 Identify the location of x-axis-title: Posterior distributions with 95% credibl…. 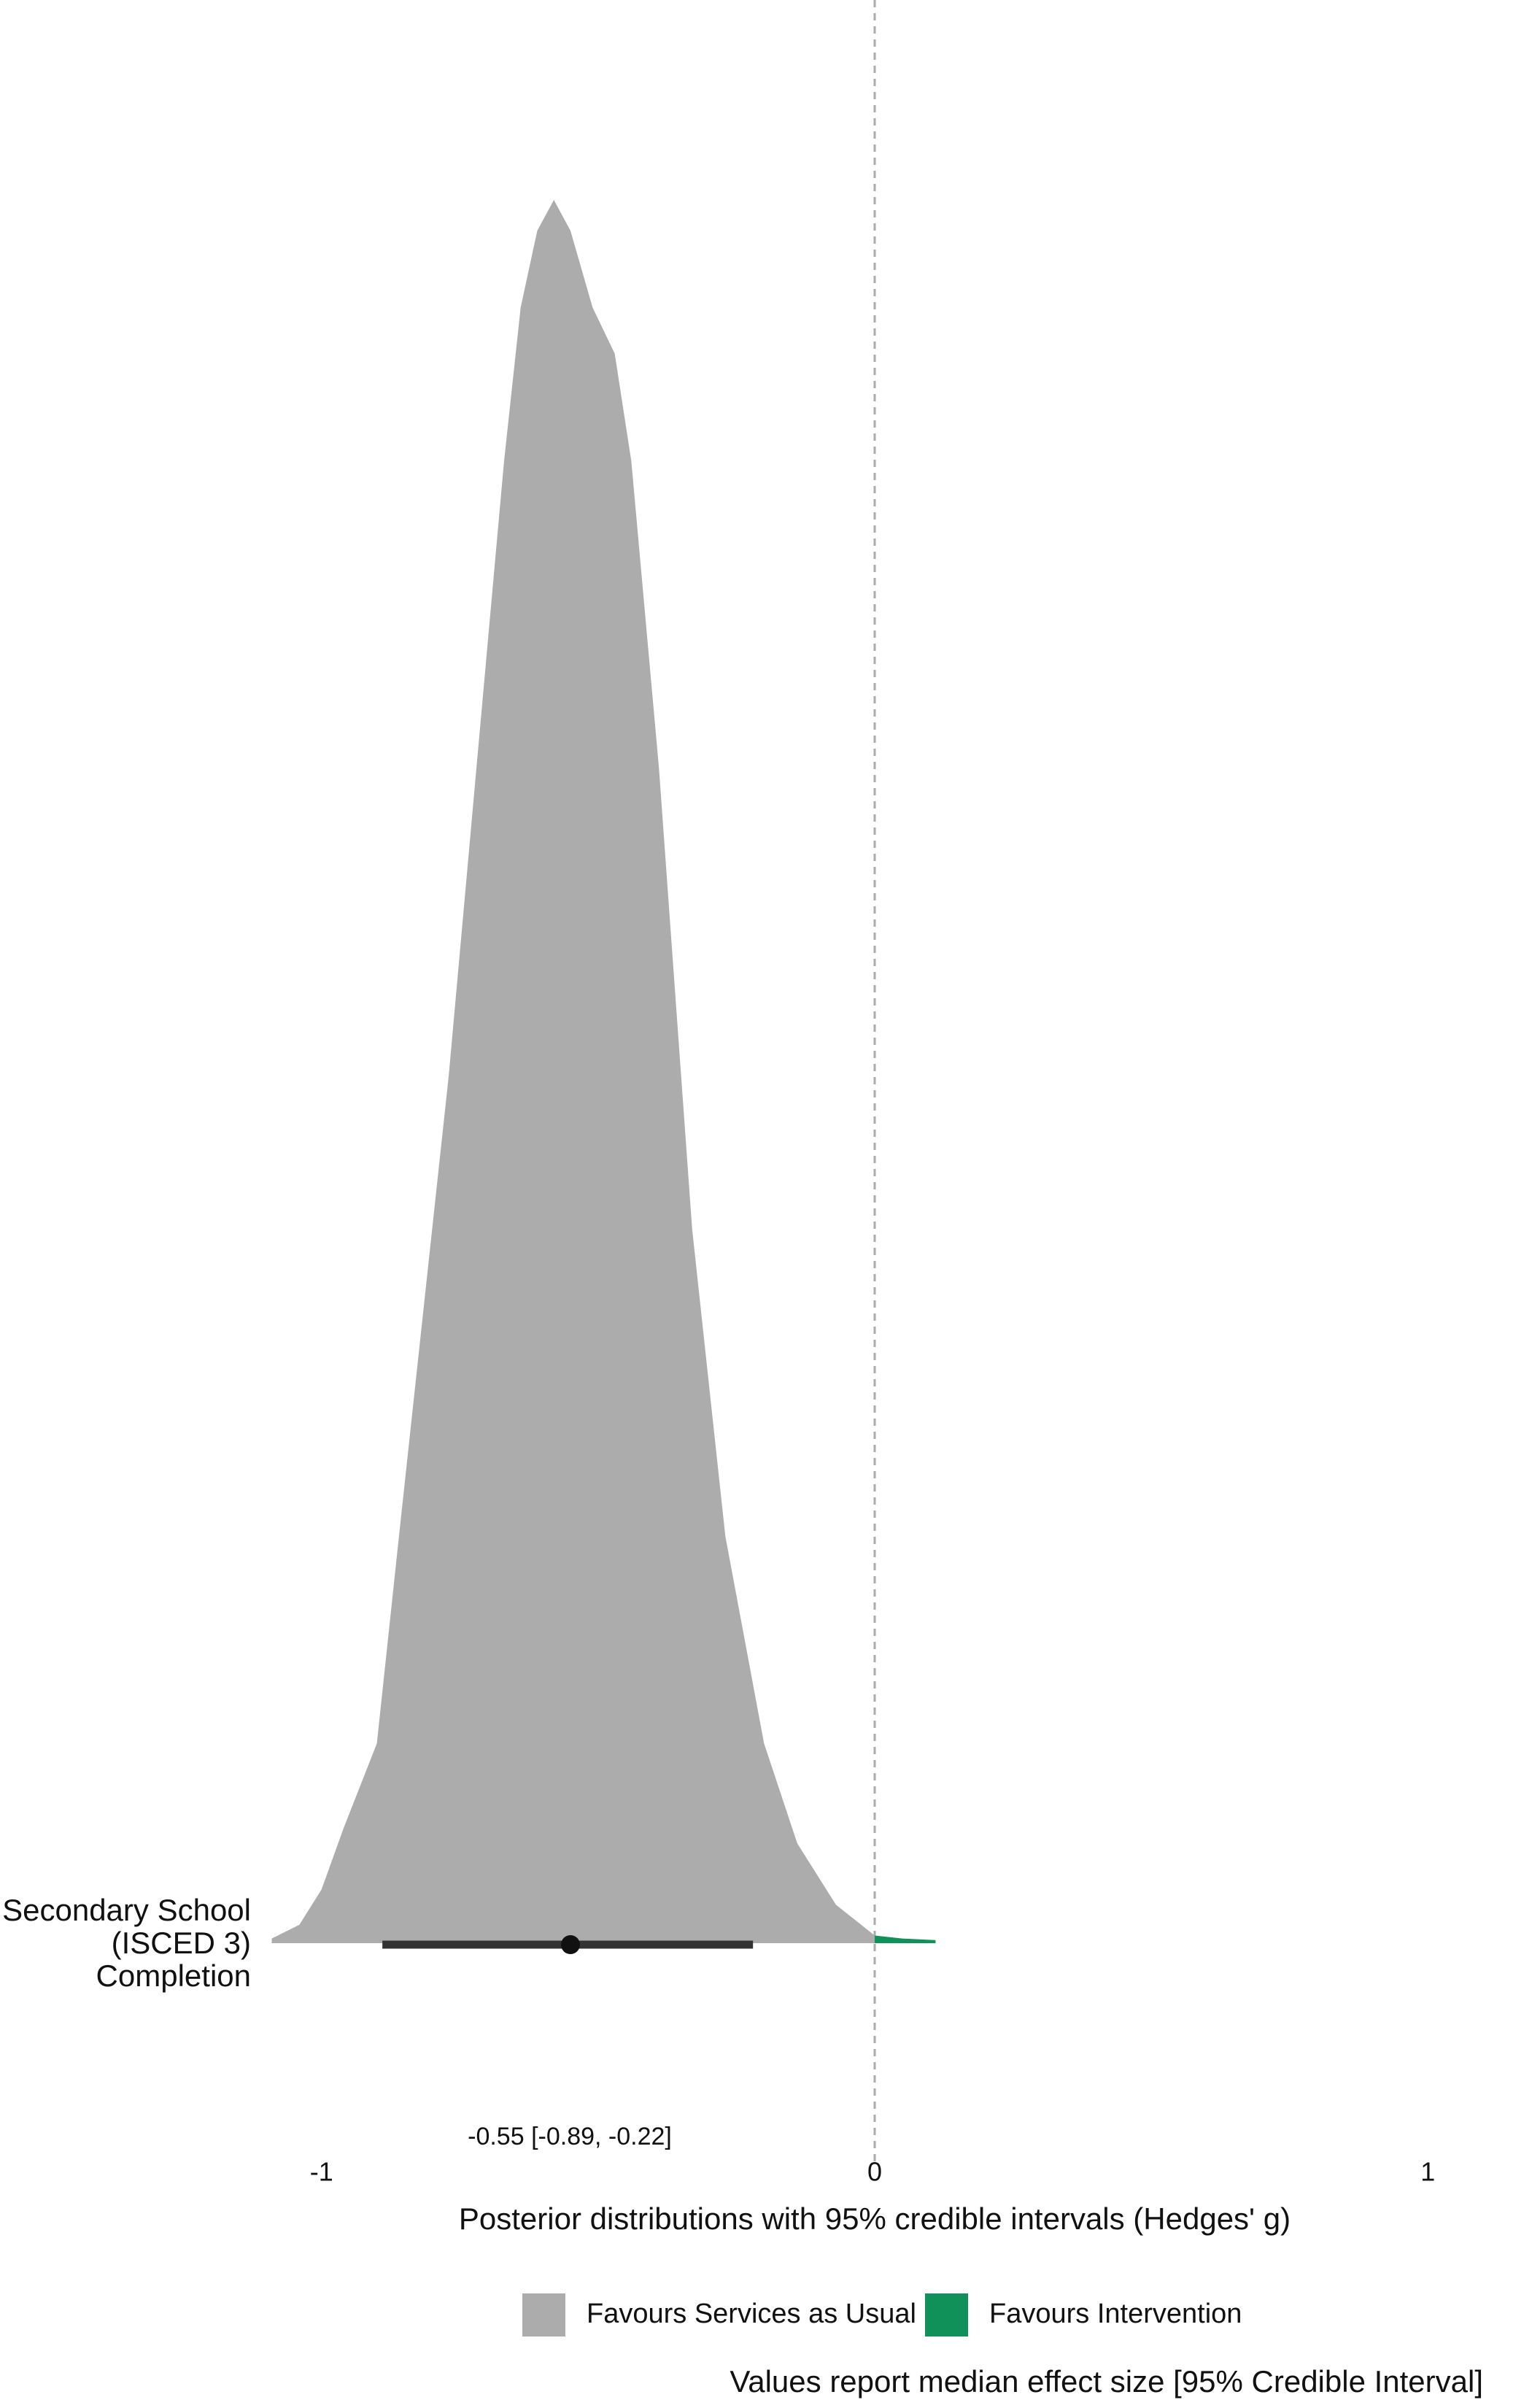
(875, 2218).